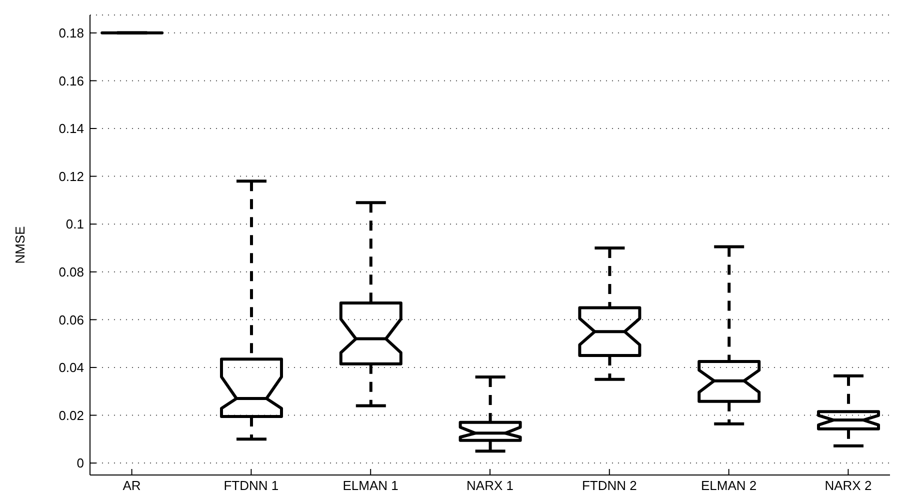  What do you see at coordinates (490, 486) in the screenshot?
I see `x-tick-label: NARX 1` at bounding box center [490, 486].